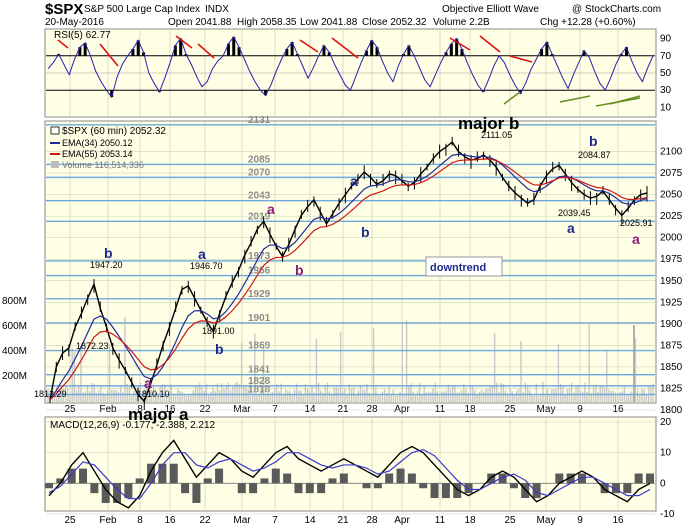  I want to click on x-tick-label-bottom: 9, so click(580, 520).